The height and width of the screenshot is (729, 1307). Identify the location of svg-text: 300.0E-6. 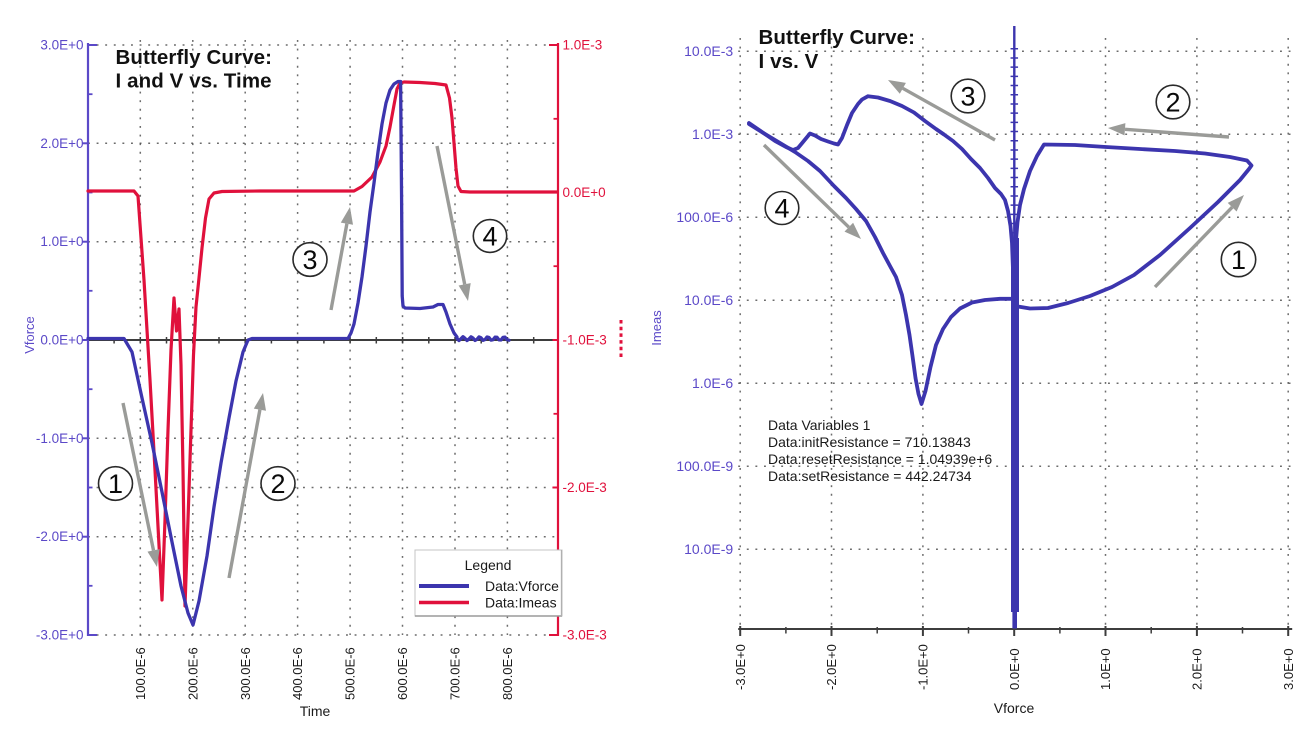
(245, 673).